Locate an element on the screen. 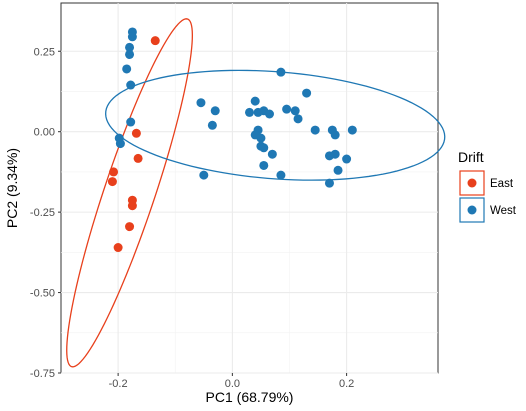 The width and height of the screenshot is (526, 411). x-axis-title: PC1 (68.79%) is located at coordinates (250, 397).